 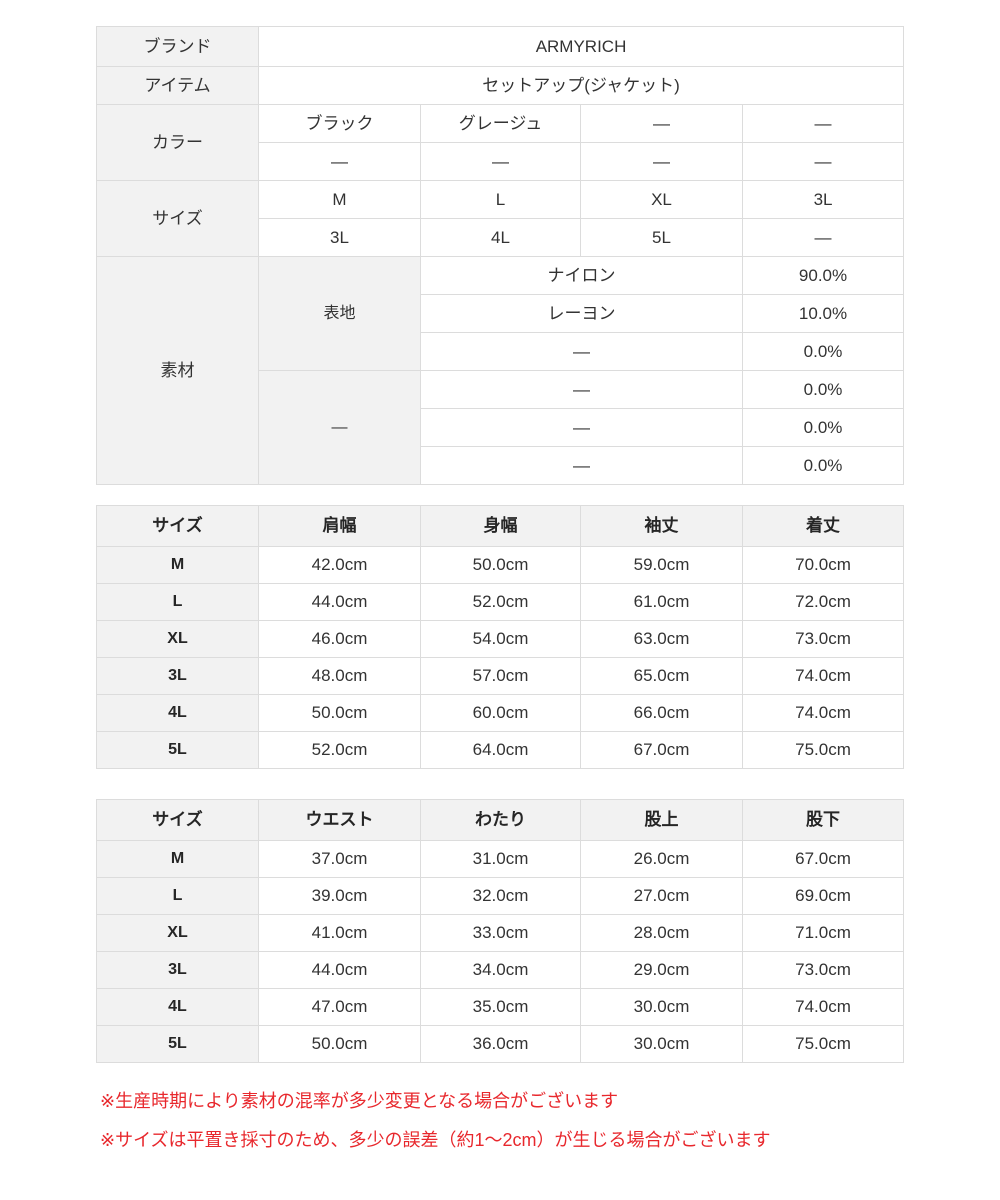 What do you see at coordinates (177, 933) in the screenshot?
I see `pants-size-label: XL` at bounding box center [177, 933].